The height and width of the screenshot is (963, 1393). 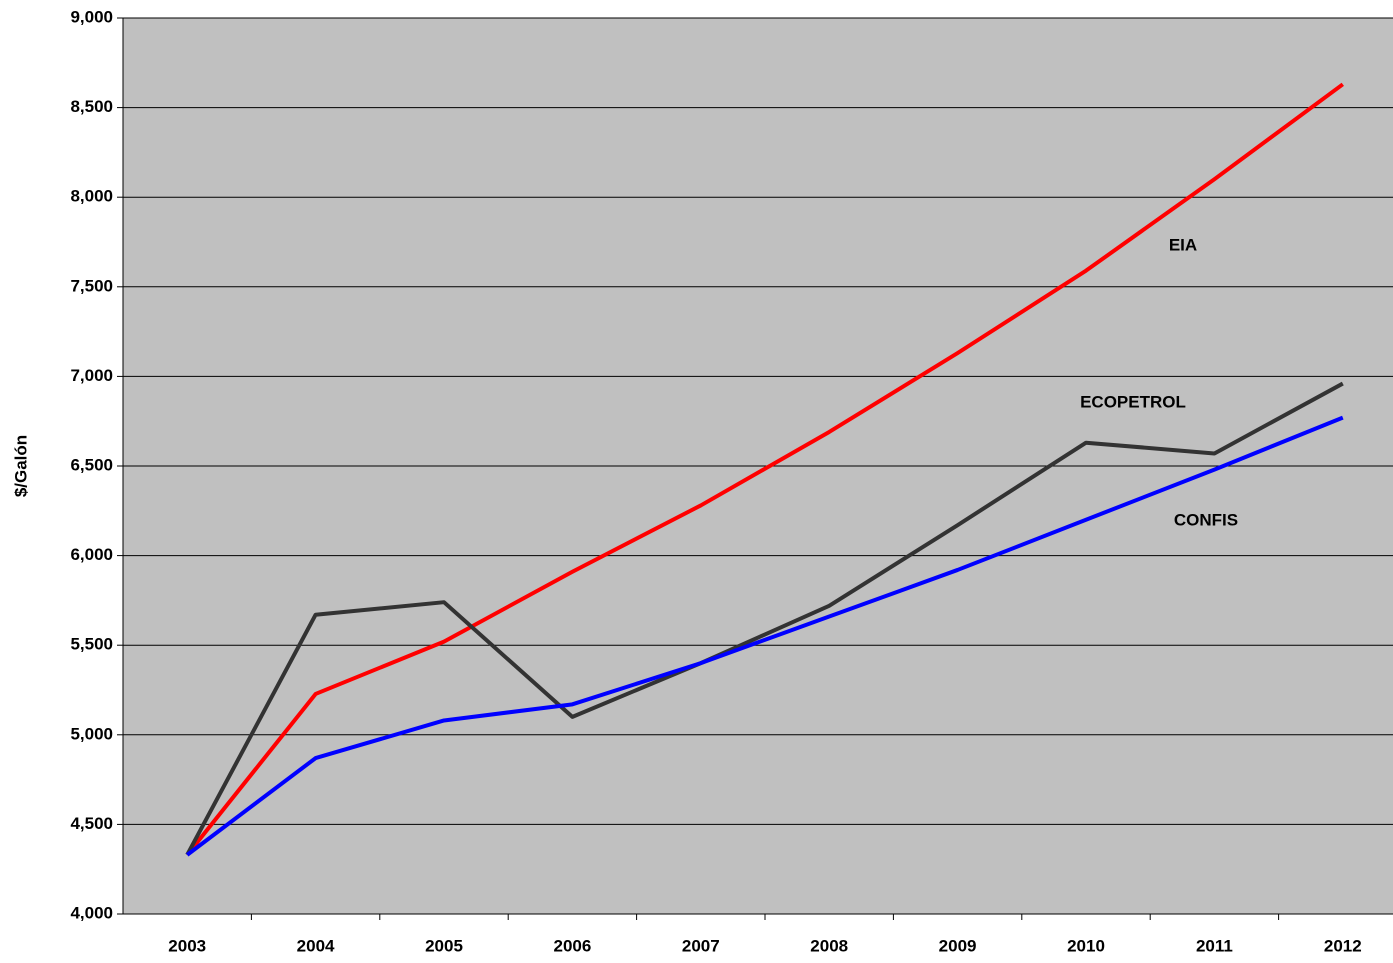 I want to click on series-label: EIA, so click(x=1183, y=244).